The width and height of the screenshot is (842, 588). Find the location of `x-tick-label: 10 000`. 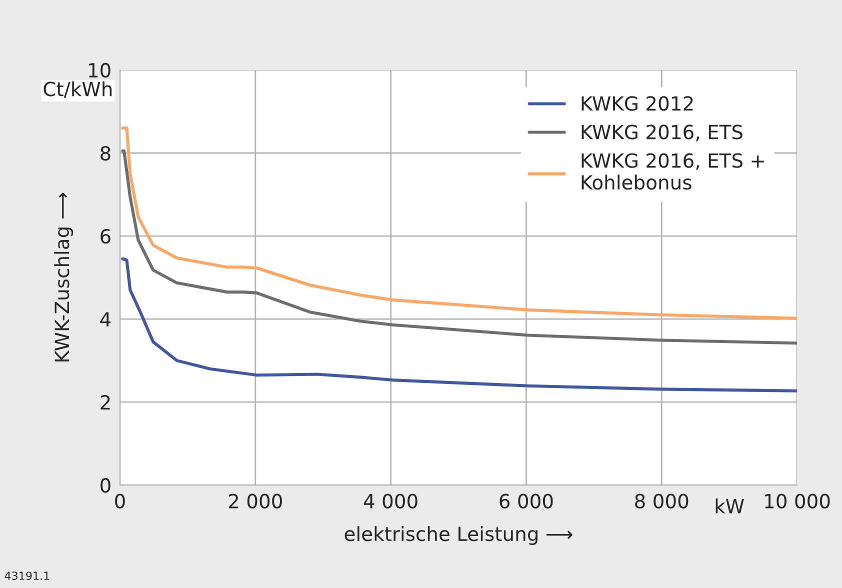

x-tick-label: 10 000 is located at coordinates (797, 501).